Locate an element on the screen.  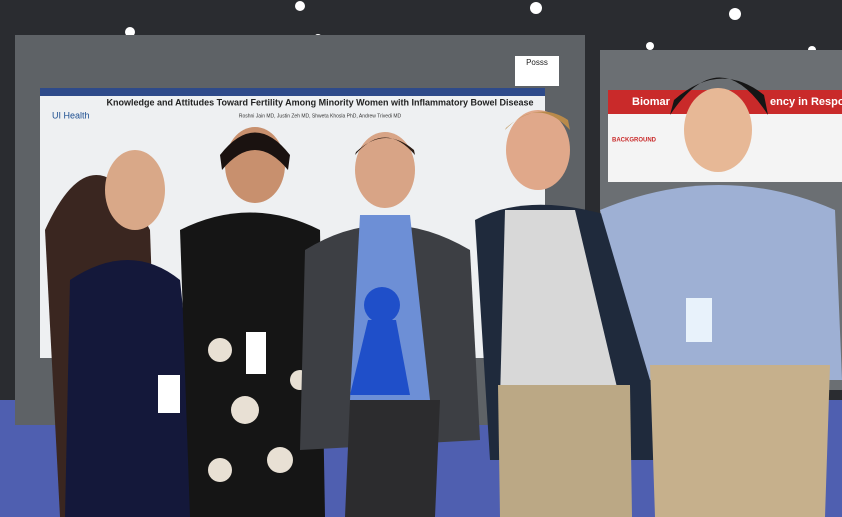
right-poster-title: Biomar is located at coordinates (651, 102).